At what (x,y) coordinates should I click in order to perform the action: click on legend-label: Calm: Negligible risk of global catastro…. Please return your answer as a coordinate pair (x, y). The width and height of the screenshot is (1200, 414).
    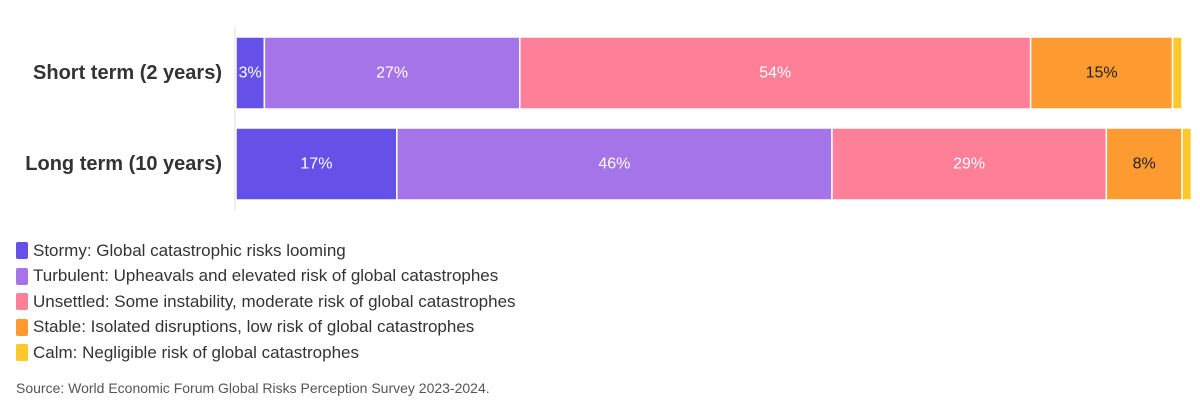
    Looking at the image, I should click on (196, 352).